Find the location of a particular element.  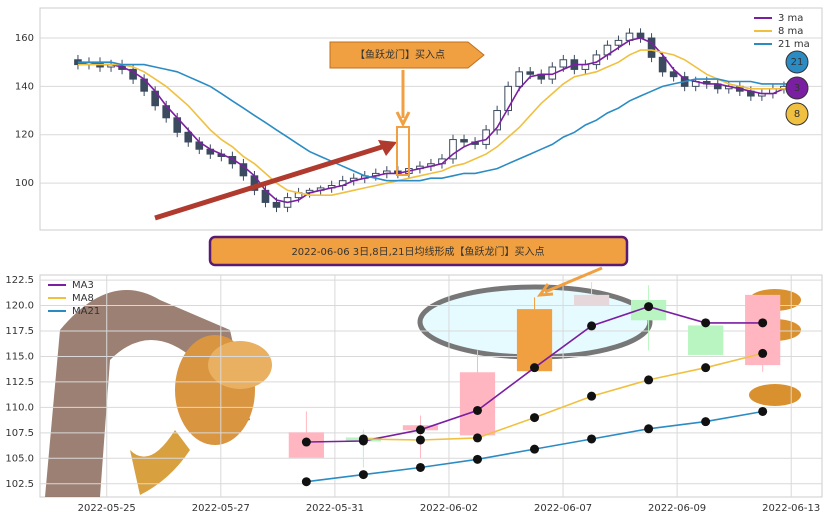

annotation-pointer is located at coordinates (569, 281).